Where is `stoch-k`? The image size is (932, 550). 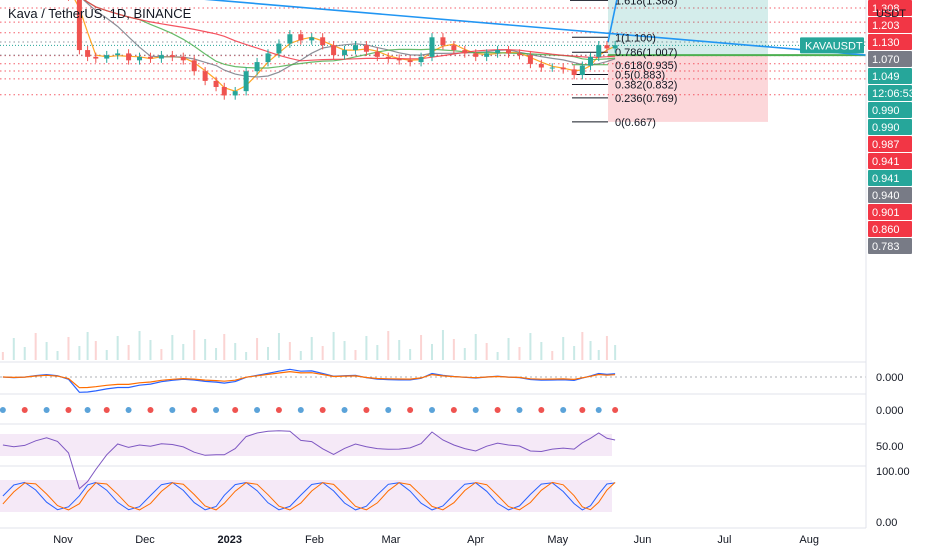 stoch-k is located at coordinates (309, 496).